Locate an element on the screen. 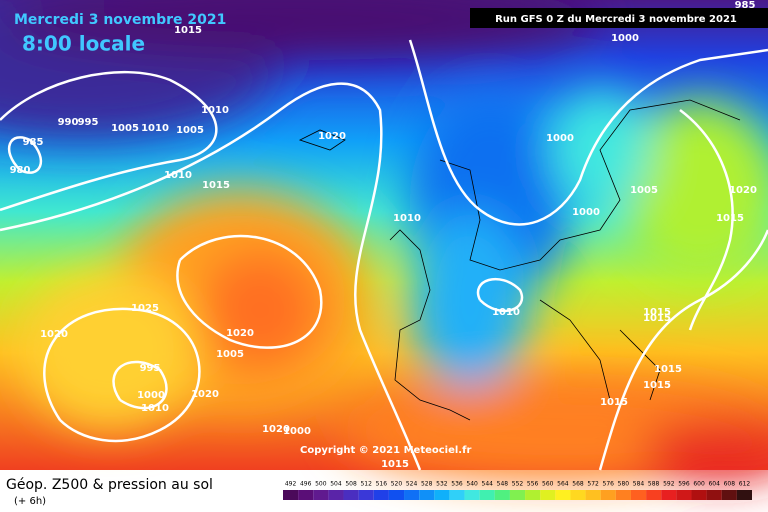 Image resolution: width=768 pixels, height=512 pixels. scale-label: 548 is located at coordinates (503, 484).